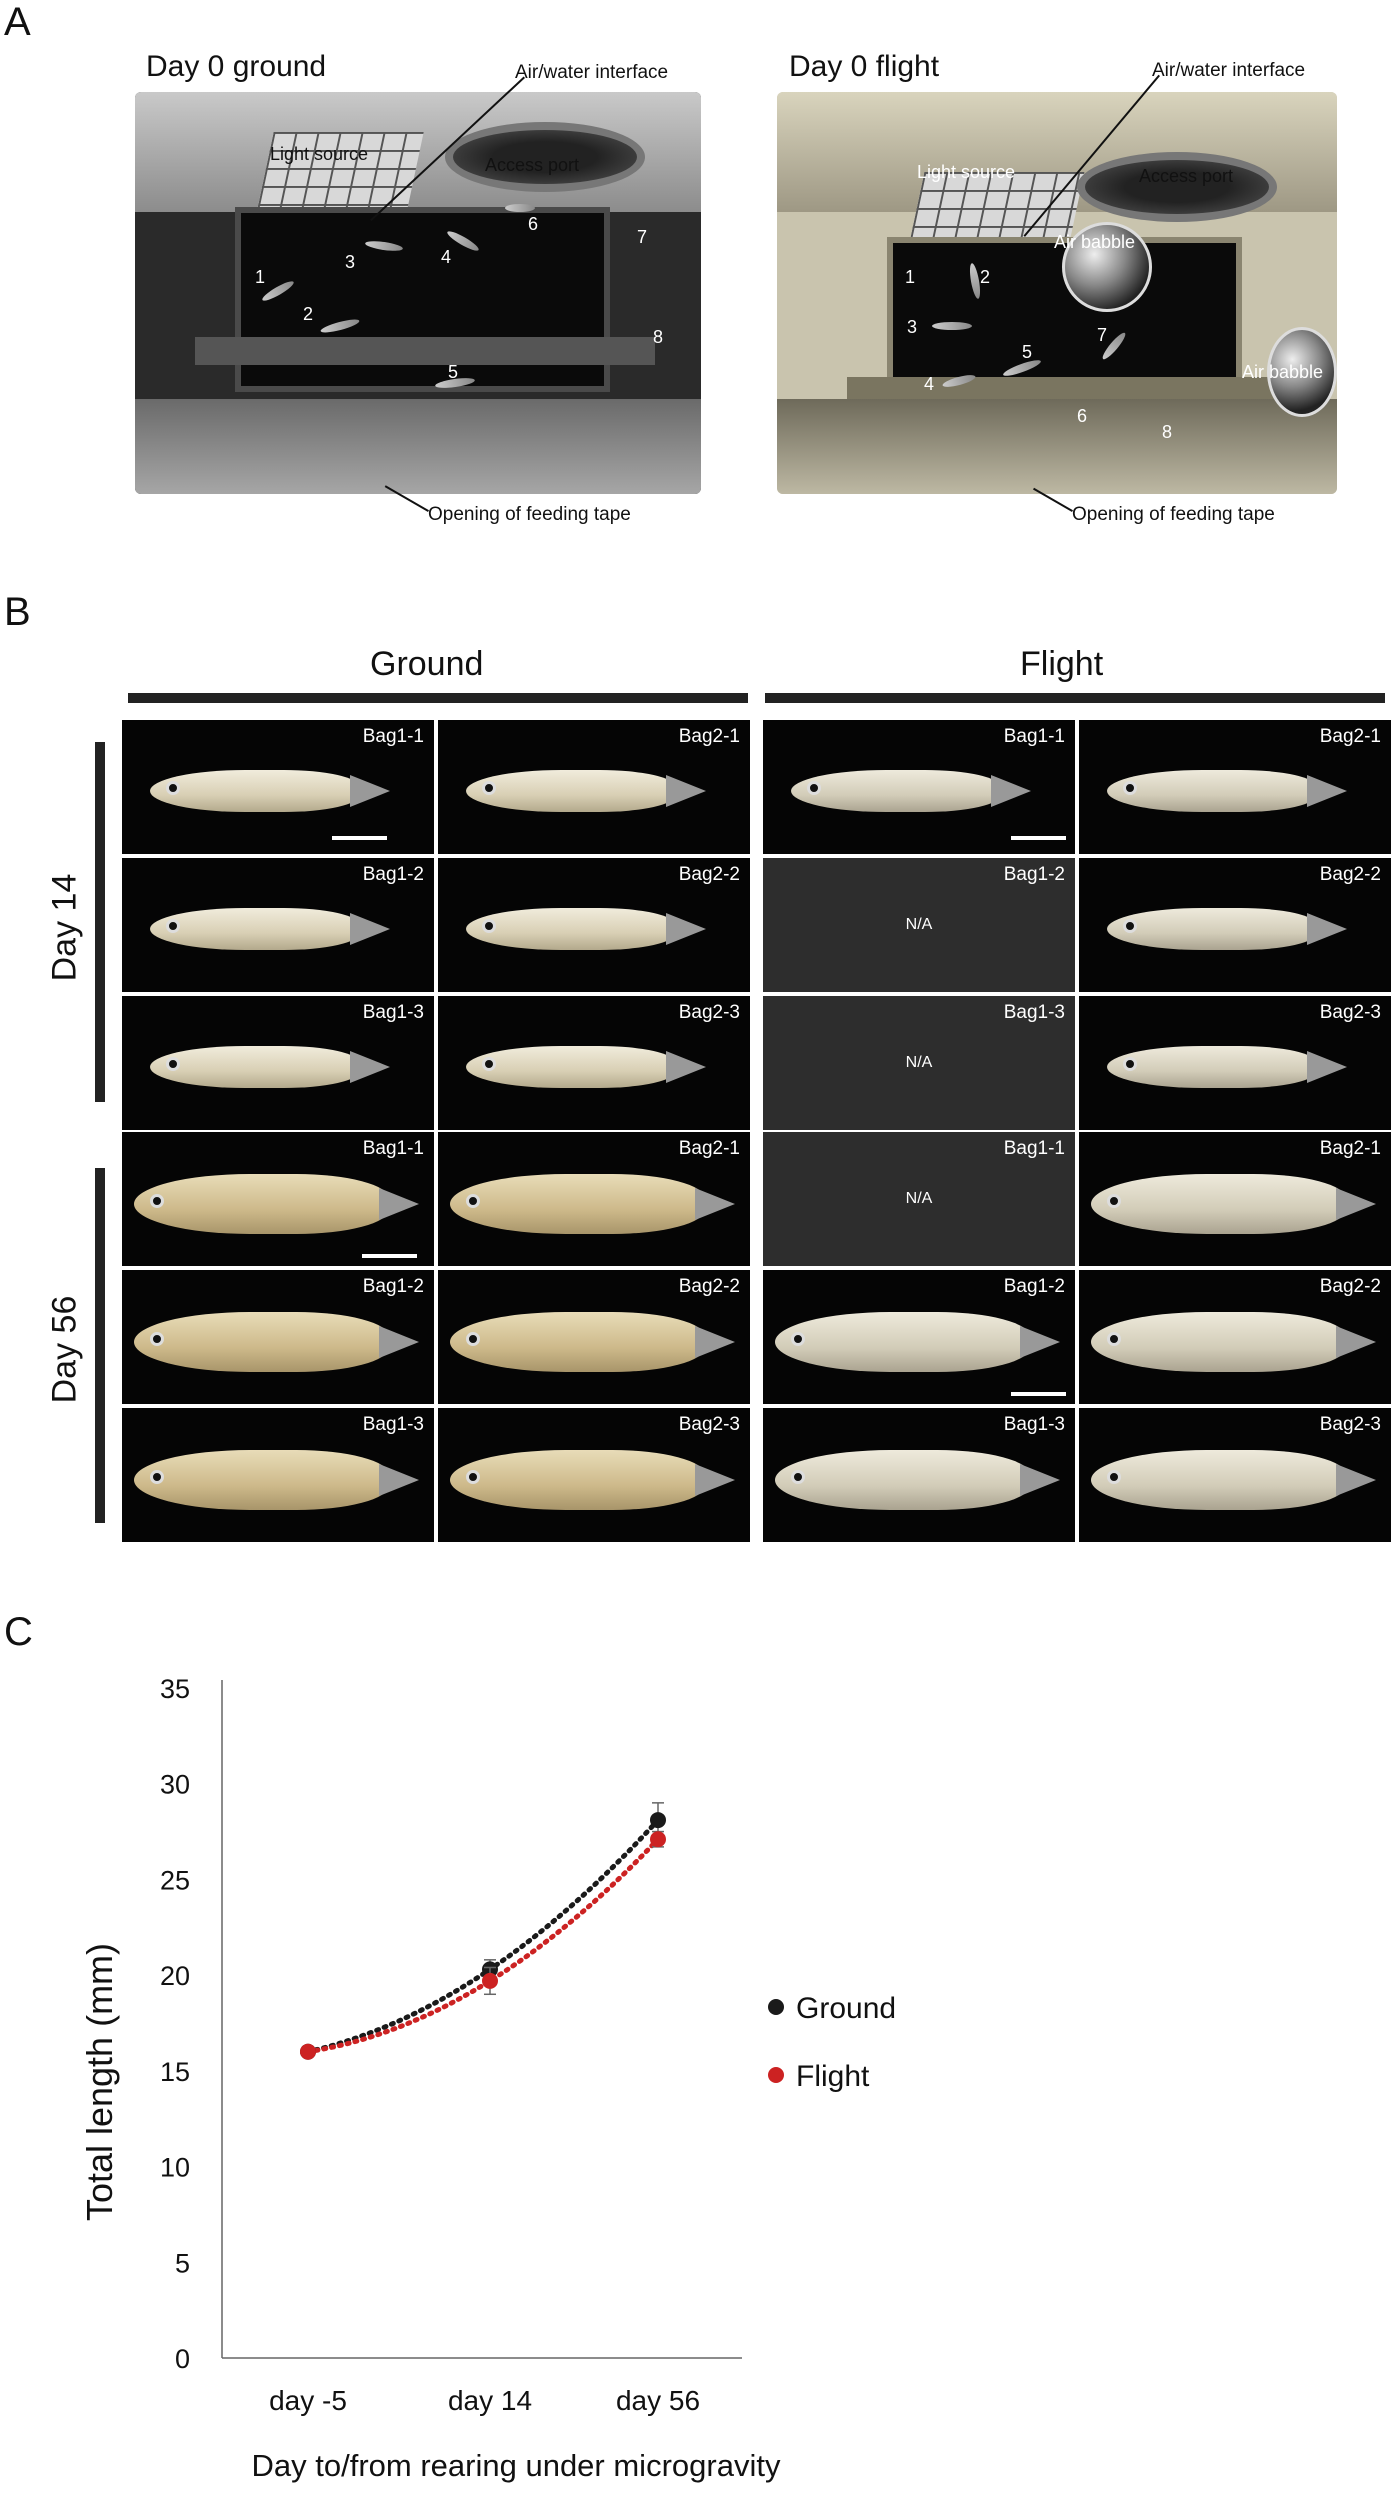 The width and height of the screenshot is (1395, 2496). Describe the element at coordinates (776, 2075) in the screenshot. I see `legend-marker-flight` at that location.